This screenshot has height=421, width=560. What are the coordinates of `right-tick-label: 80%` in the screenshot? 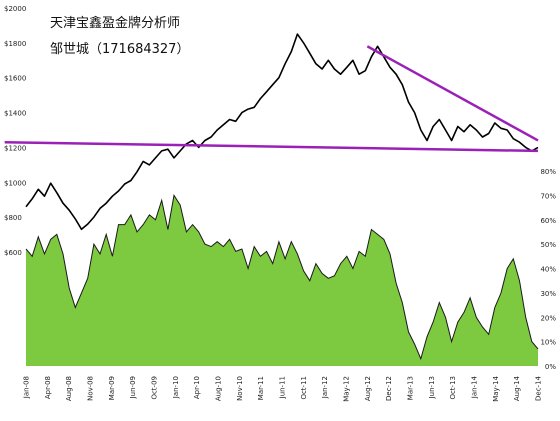 It's located at (548, 172).